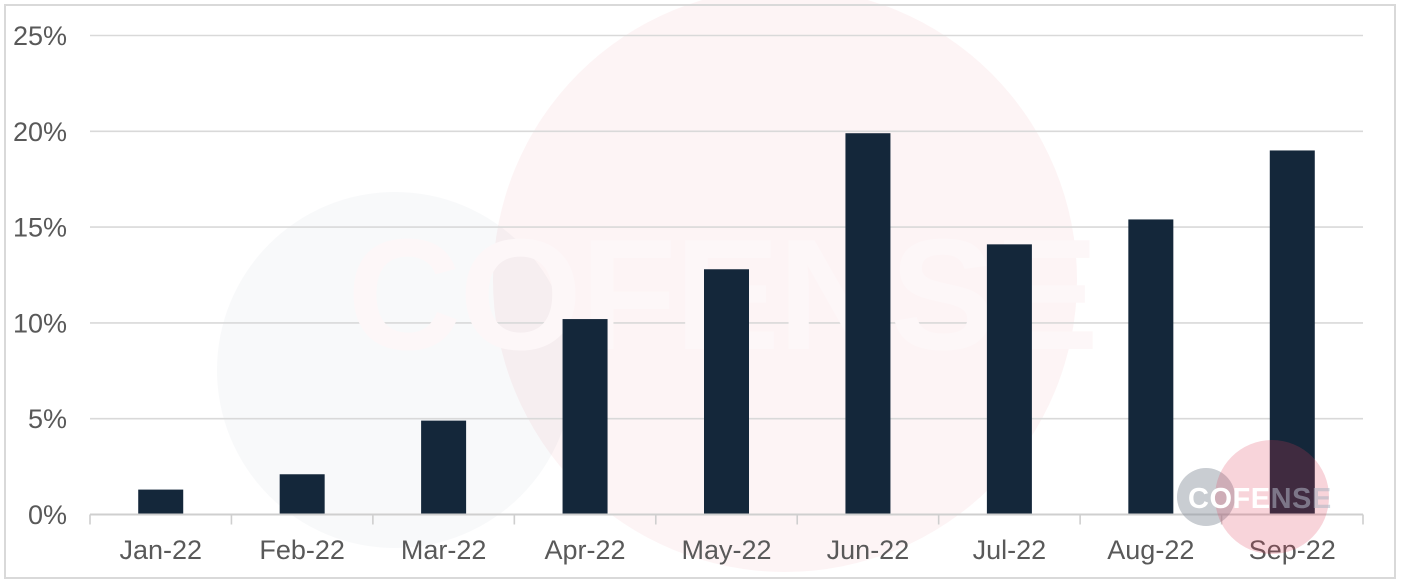 The height and width of the screenshot is (587, 1401). What do you see at coordinates (40, 228) in the screenshot?
I see `y-tick-label: 15%` at bounding box center [40, 228].